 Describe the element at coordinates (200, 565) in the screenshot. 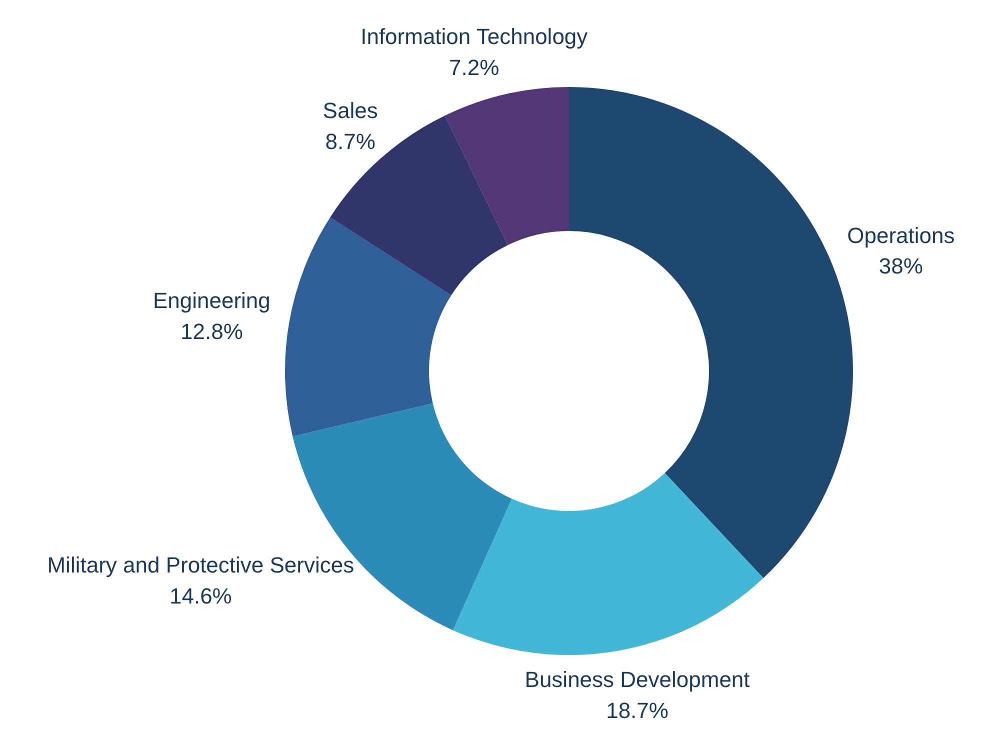

I see `slice-label: Military and Protective Services` at that location.